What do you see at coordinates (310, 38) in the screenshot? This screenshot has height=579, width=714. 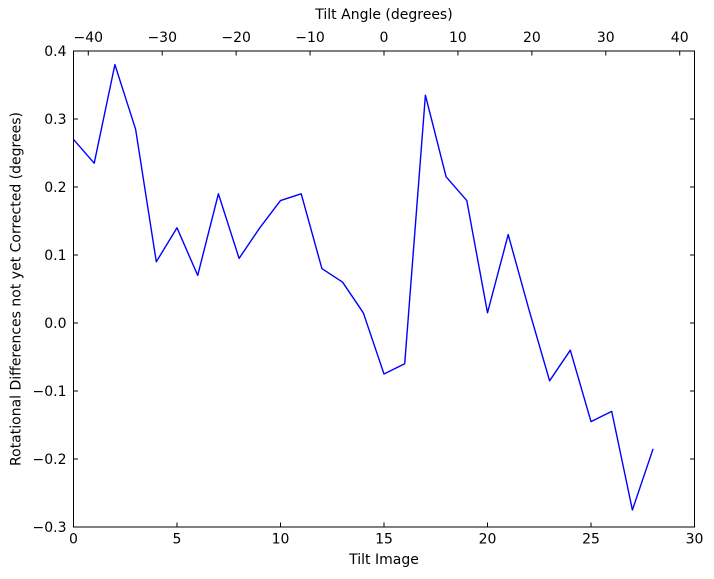 I see `top-tick-label: −10` at bounding box center [310, 38].